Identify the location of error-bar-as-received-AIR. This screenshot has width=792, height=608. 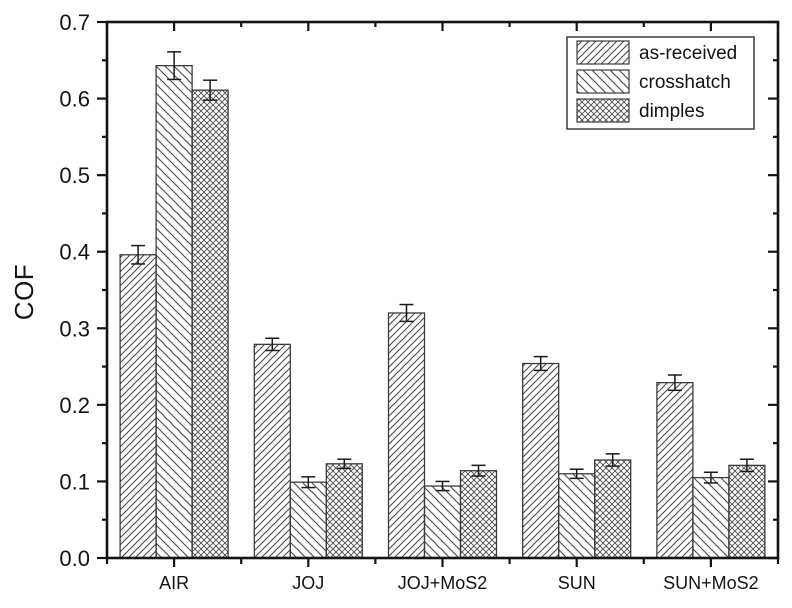
(138, 254).